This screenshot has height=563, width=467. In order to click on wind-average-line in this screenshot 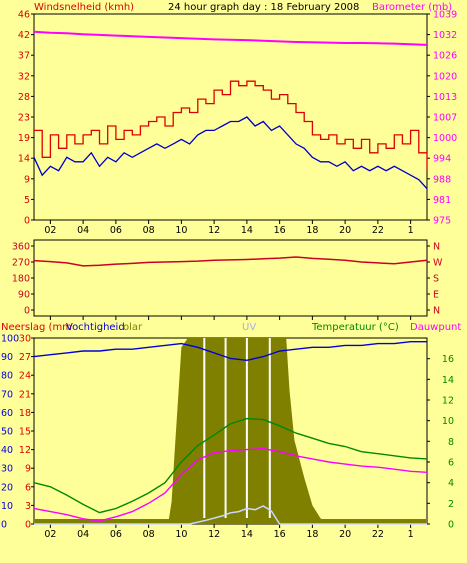, I will do `click(230, 153)`.